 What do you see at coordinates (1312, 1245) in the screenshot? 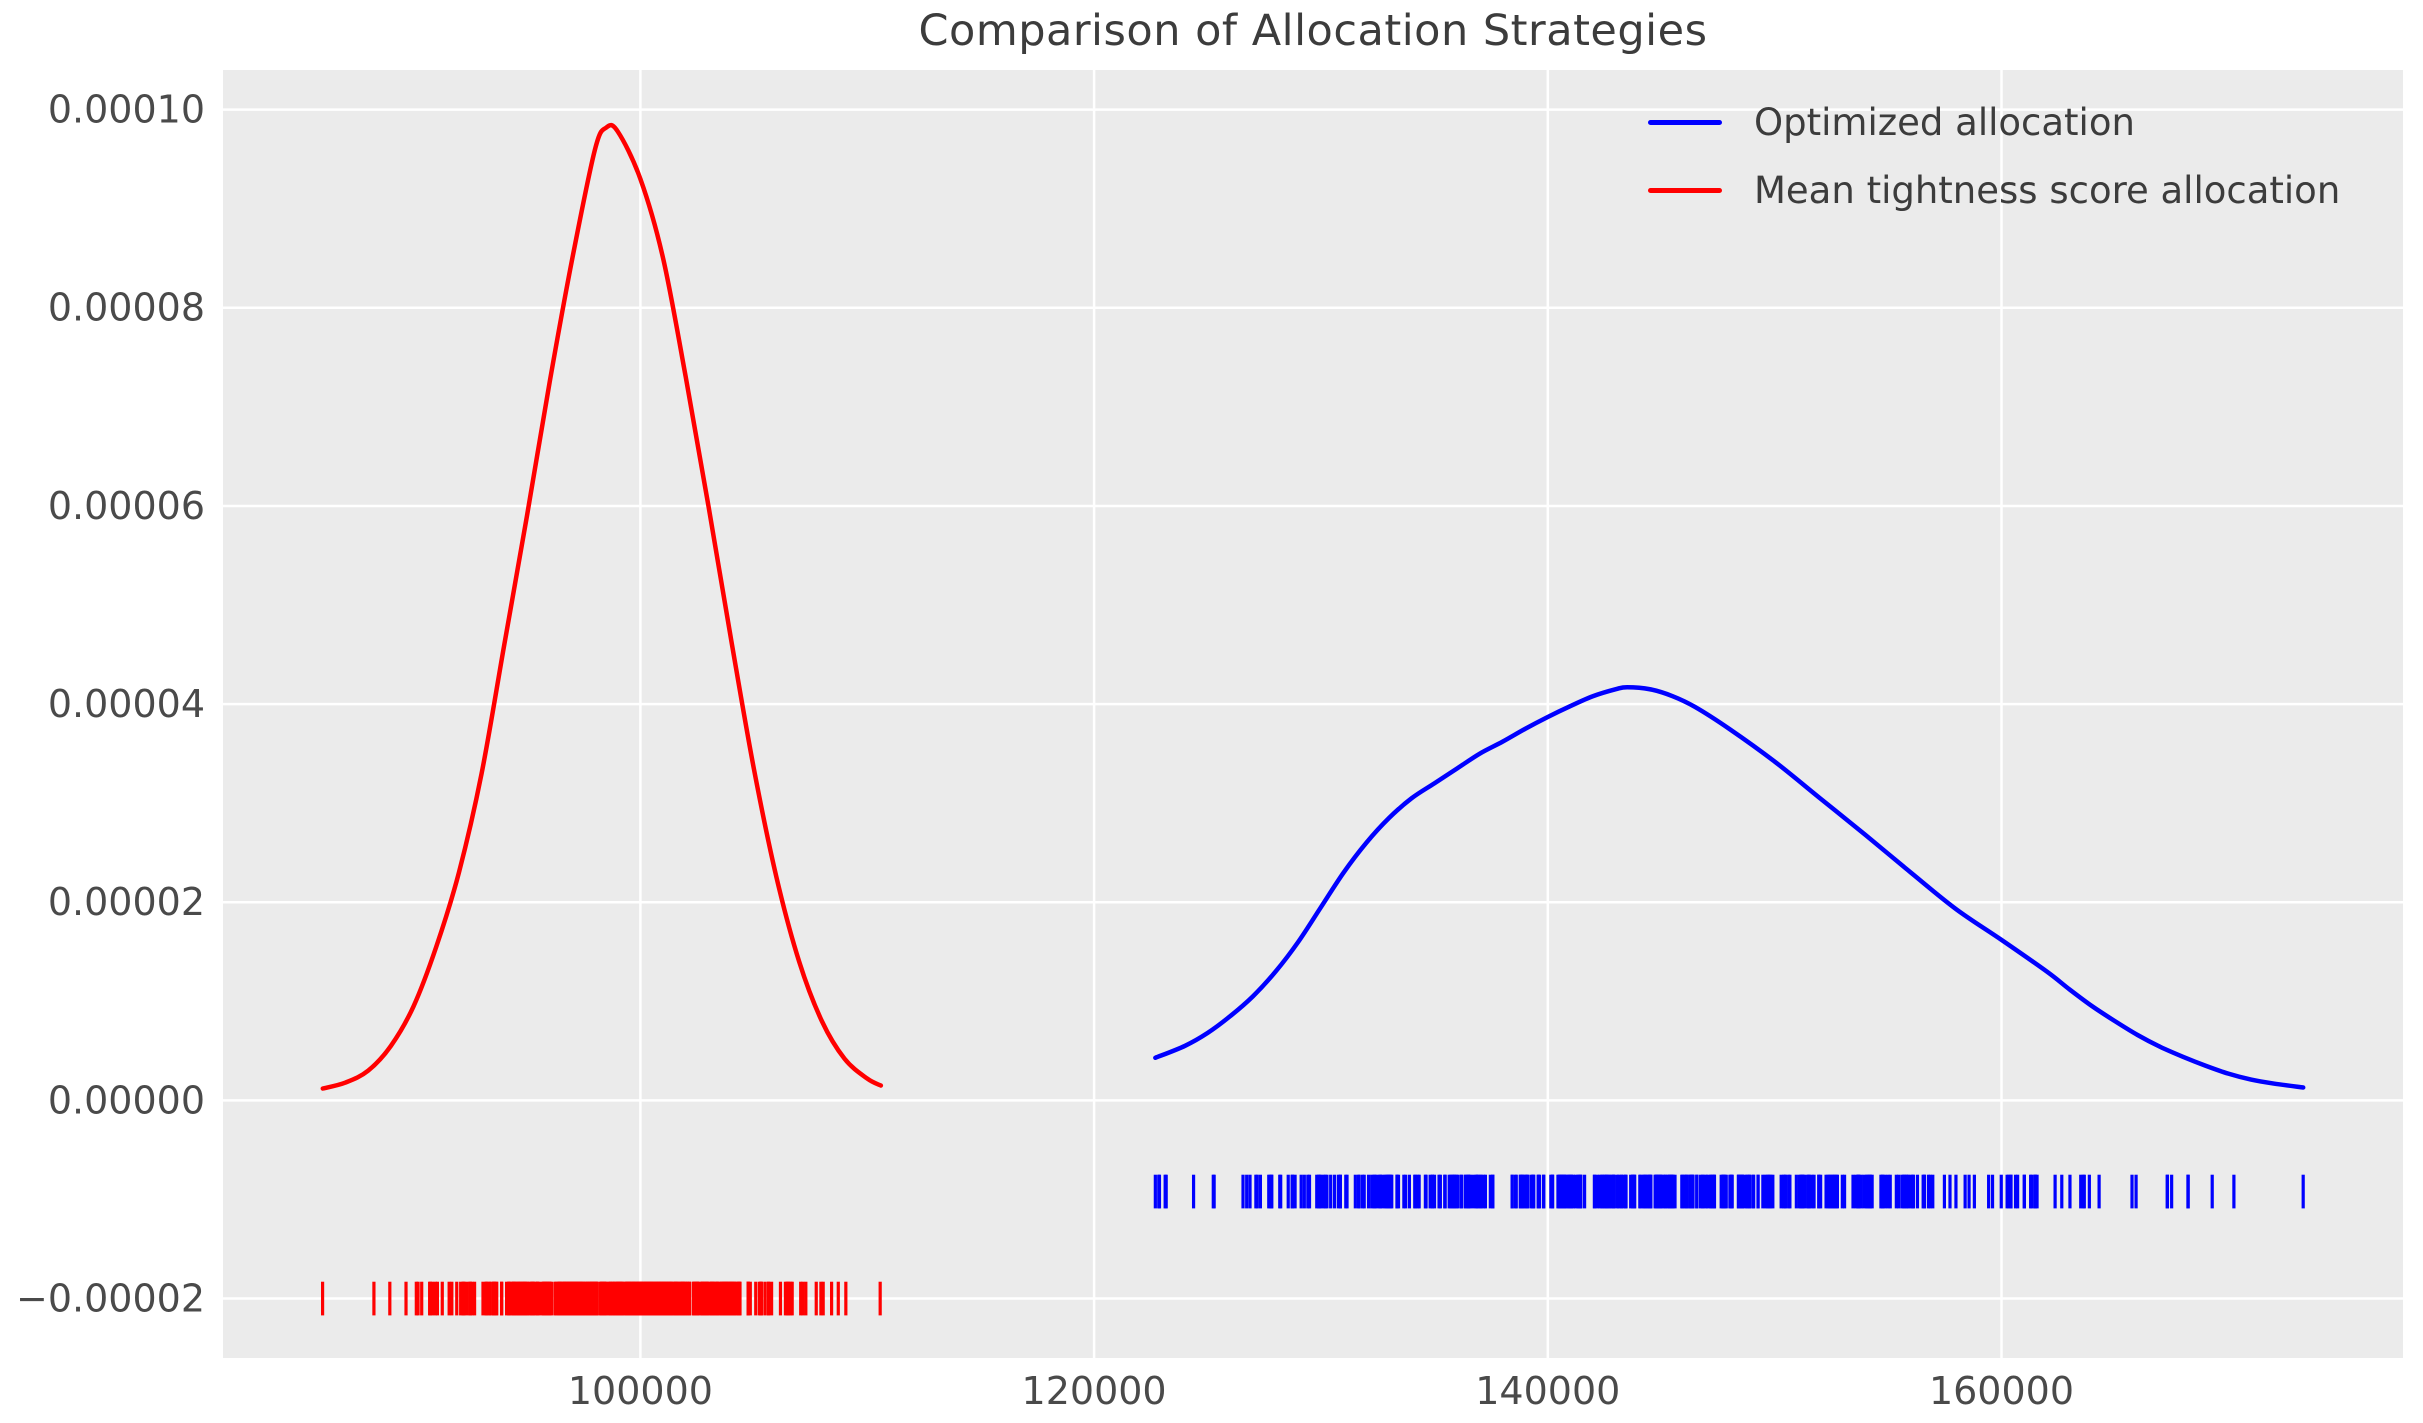
I see `rug-marks` at bounding box center [1312, 1245].